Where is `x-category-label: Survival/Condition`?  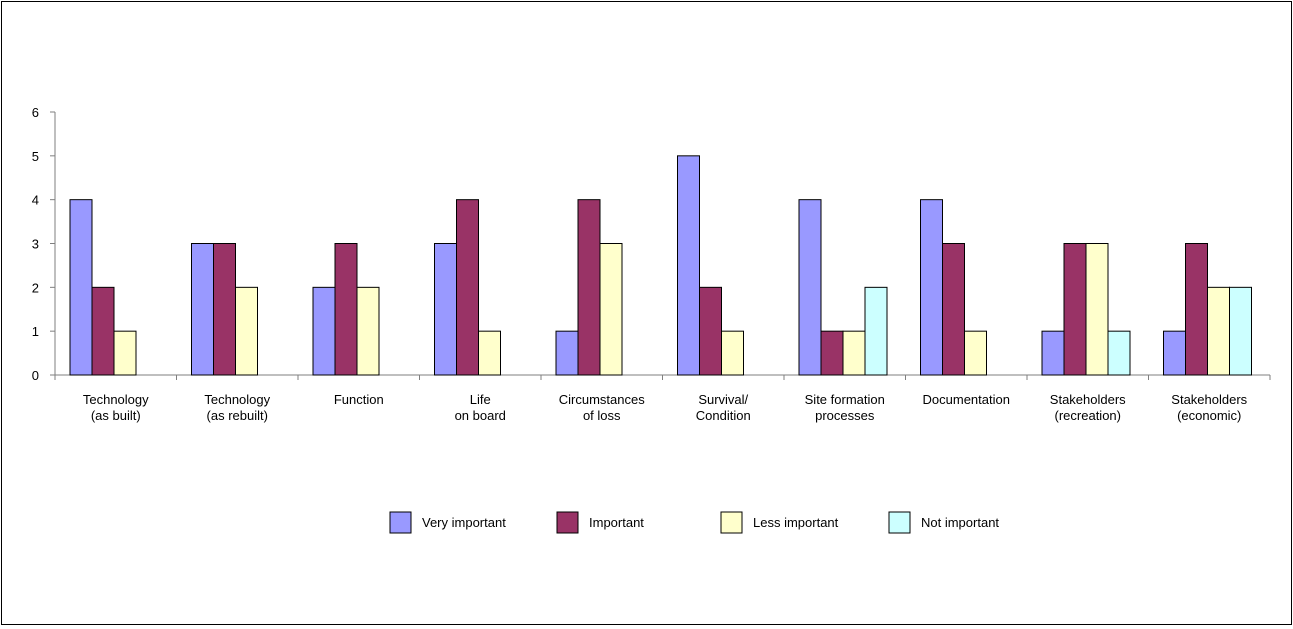
x-category-label: Survival/Condition is located at coordinates (723, 407).